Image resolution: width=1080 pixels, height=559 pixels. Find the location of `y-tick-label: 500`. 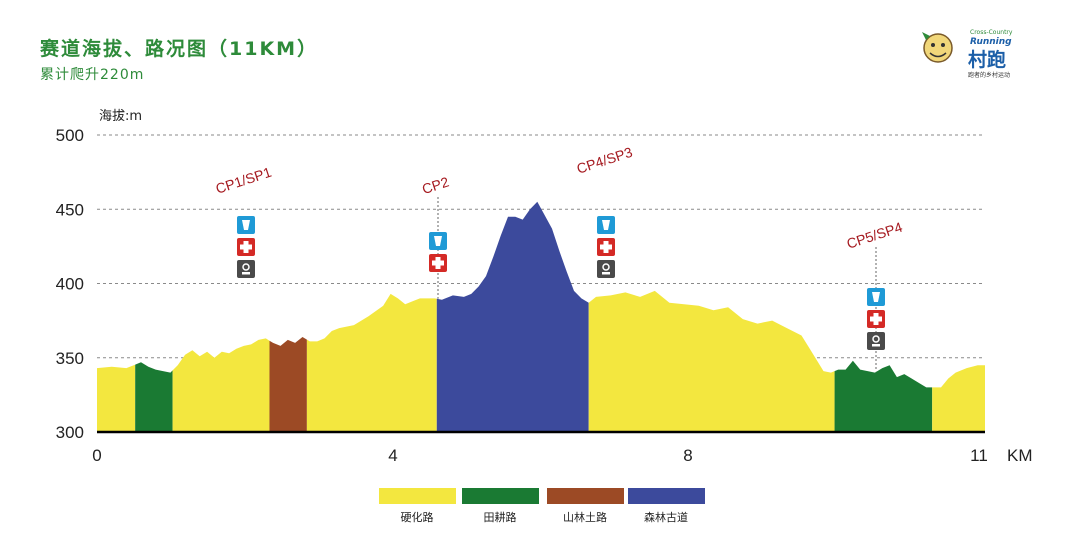

y-tick-label: 500 is located at coordinates (70, 135).